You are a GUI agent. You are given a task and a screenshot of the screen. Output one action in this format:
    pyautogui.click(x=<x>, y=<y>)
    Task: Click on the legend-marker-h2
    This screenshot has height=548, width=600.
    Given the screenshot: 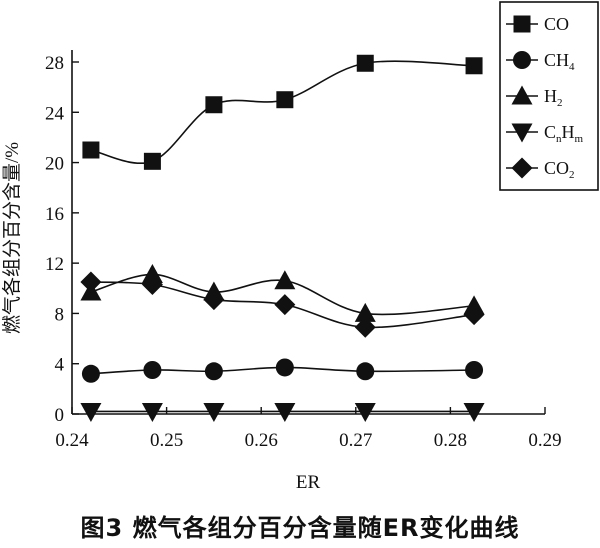 What is the action you would take?
    pyautogui.click(x=522, y=95)
    